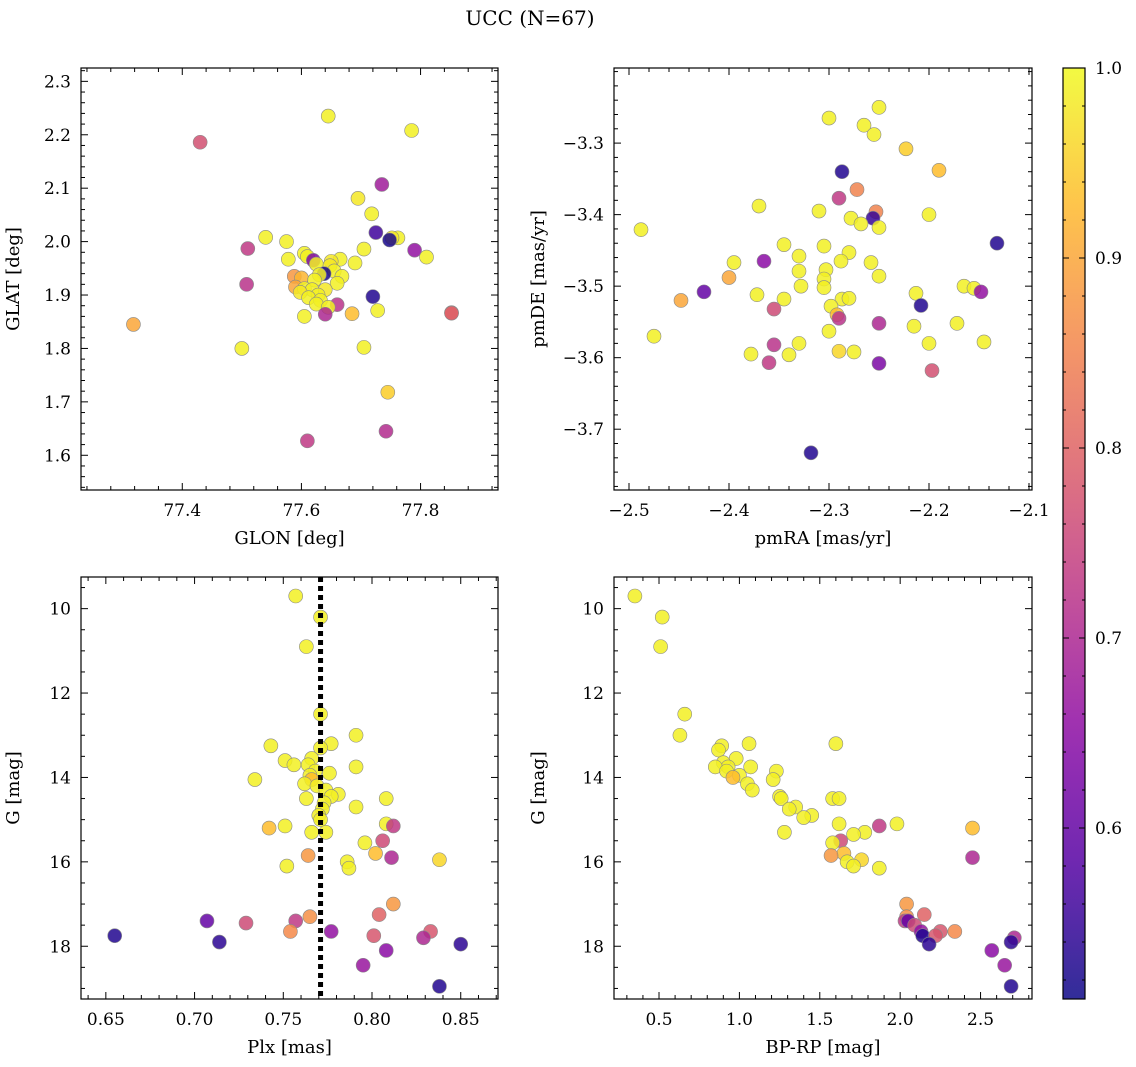 The image size is (1136, 1067). What do you see at coordinates (195, 1020) in the screenshot?
I see `x-tick-label: 0.70` at bounding box center [195, 1020].